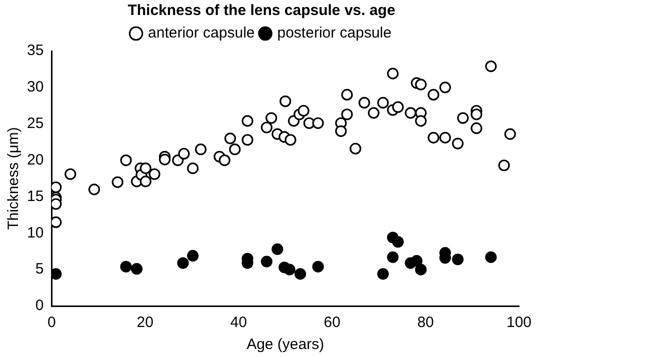 The width and height of the screenshot is (649, 357). What do you see at coordinates (35, 233) in the screenshot?
I see `y-tick-label: 10` at bounding box center [35, 233].